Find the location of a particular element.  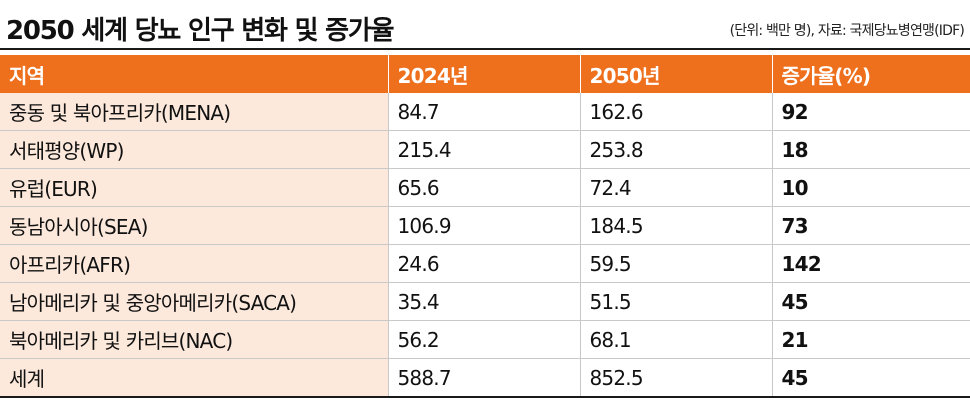

value-2024-cell: 215.4 is located at coordinates (484, 149).